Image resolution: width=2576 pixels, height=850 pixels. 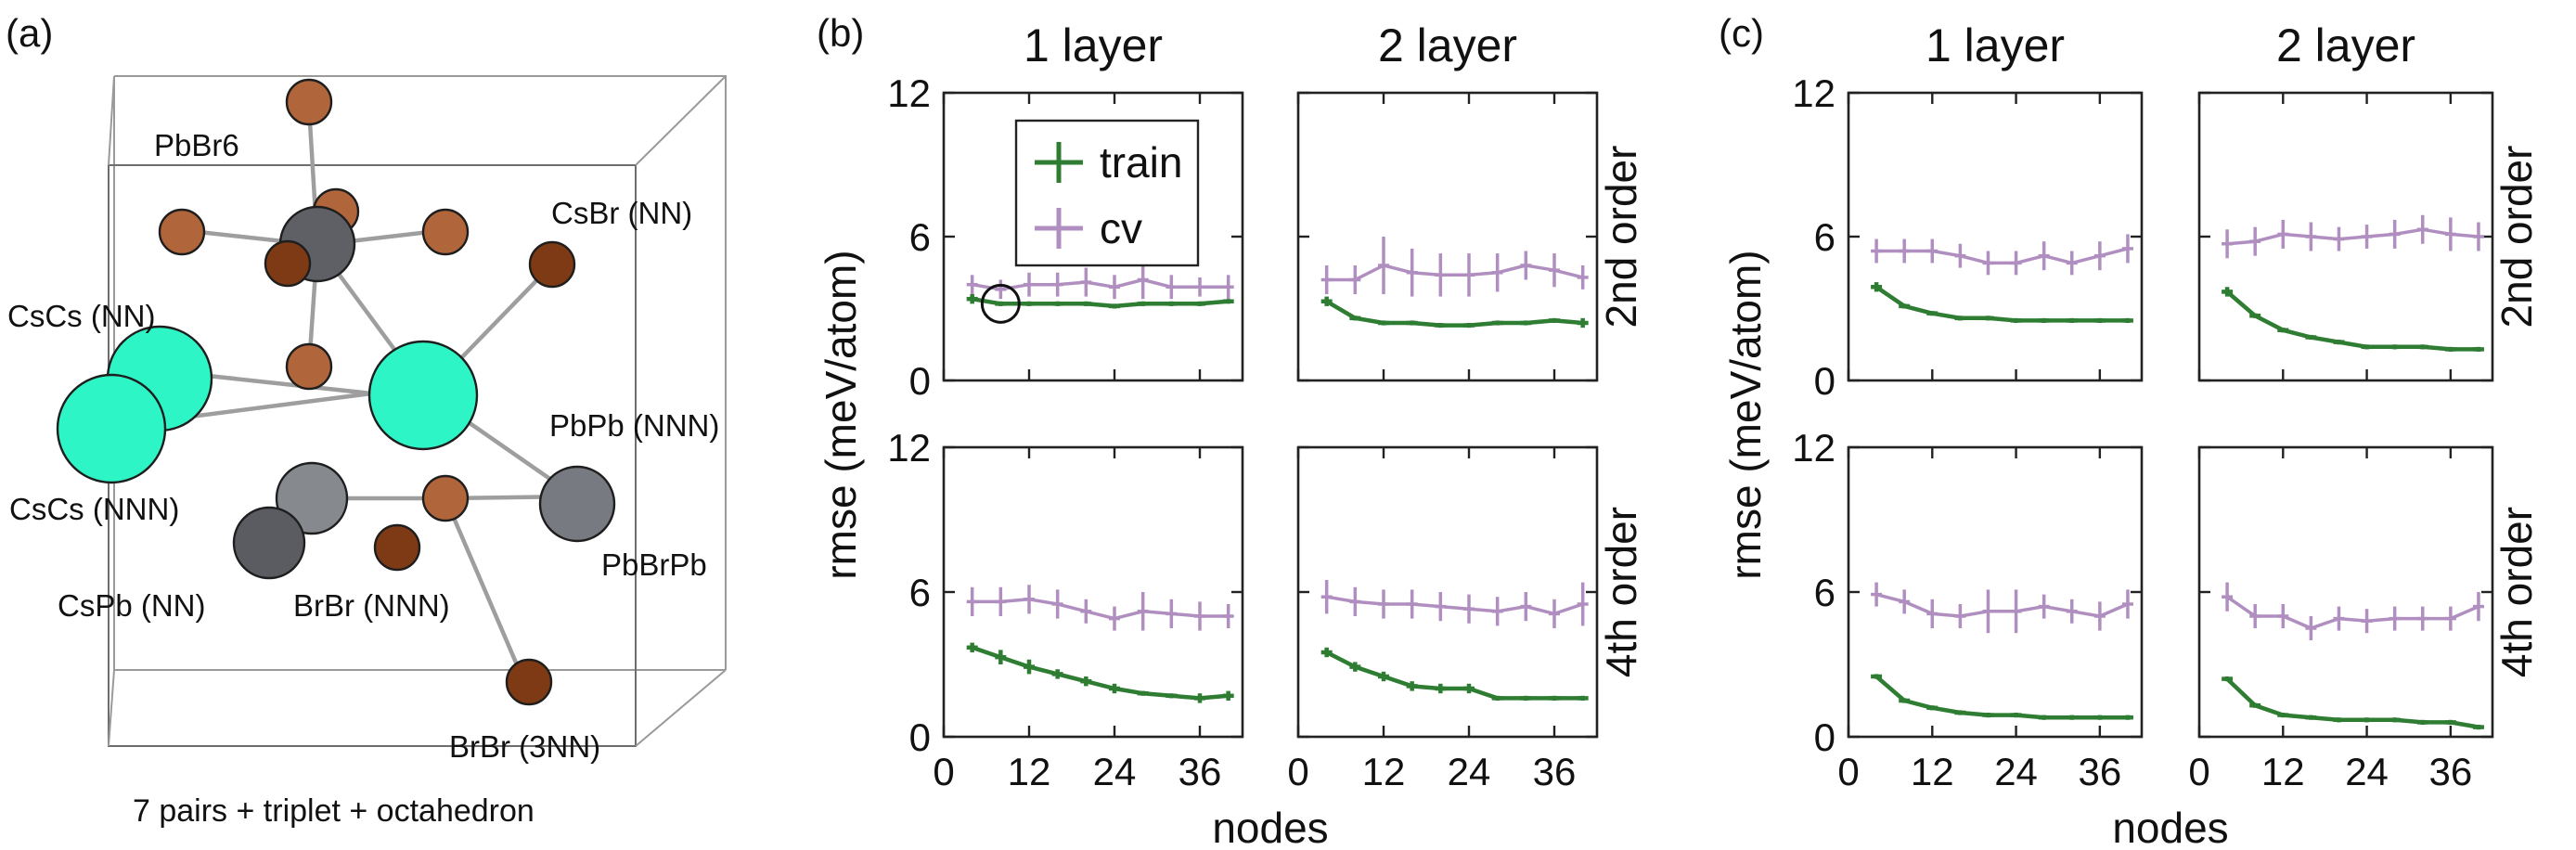 I want to click on subplot: 0 6 12, so click(x=1968, y=237).